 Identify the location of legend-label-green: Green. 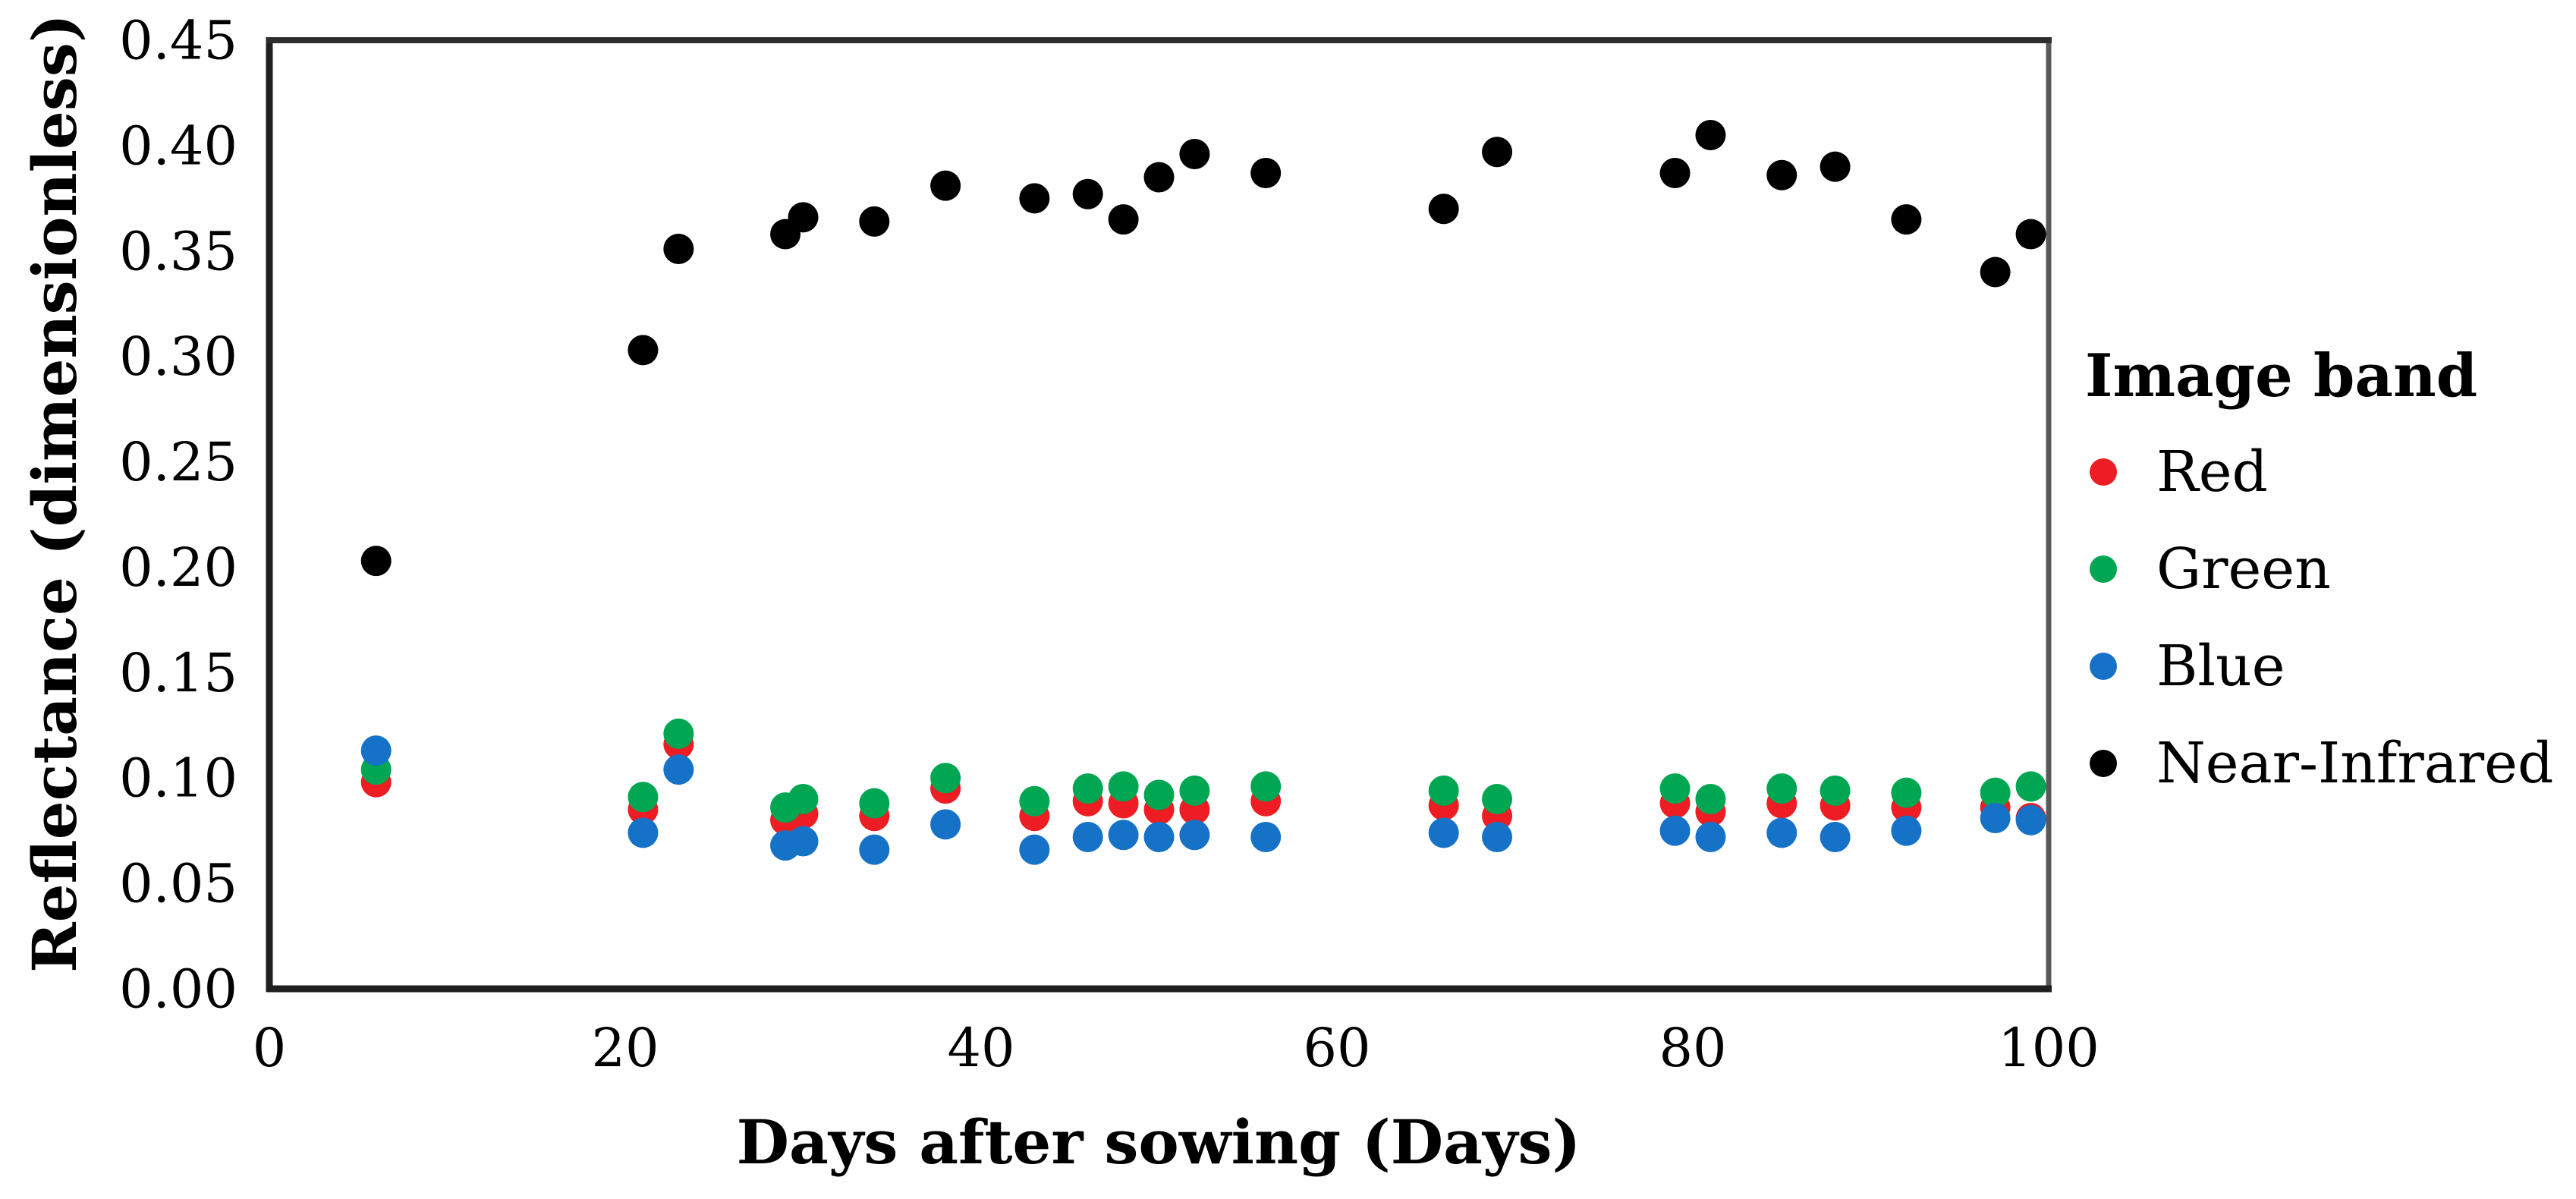
(2243, 569).